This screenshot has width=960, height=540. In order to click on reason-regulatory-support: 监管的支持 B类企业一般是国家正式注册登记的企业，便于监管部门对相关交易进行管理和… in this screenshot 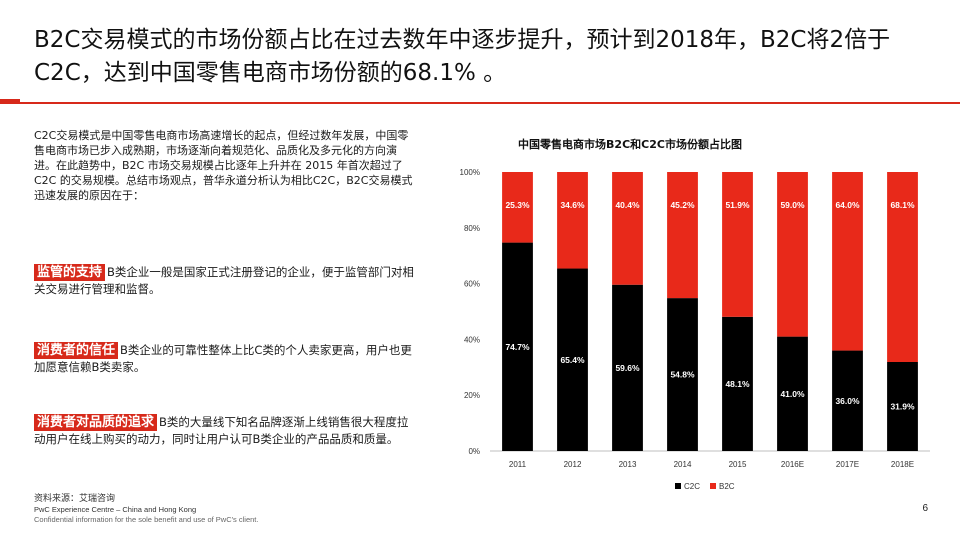, I will do `click(224, 280)`.